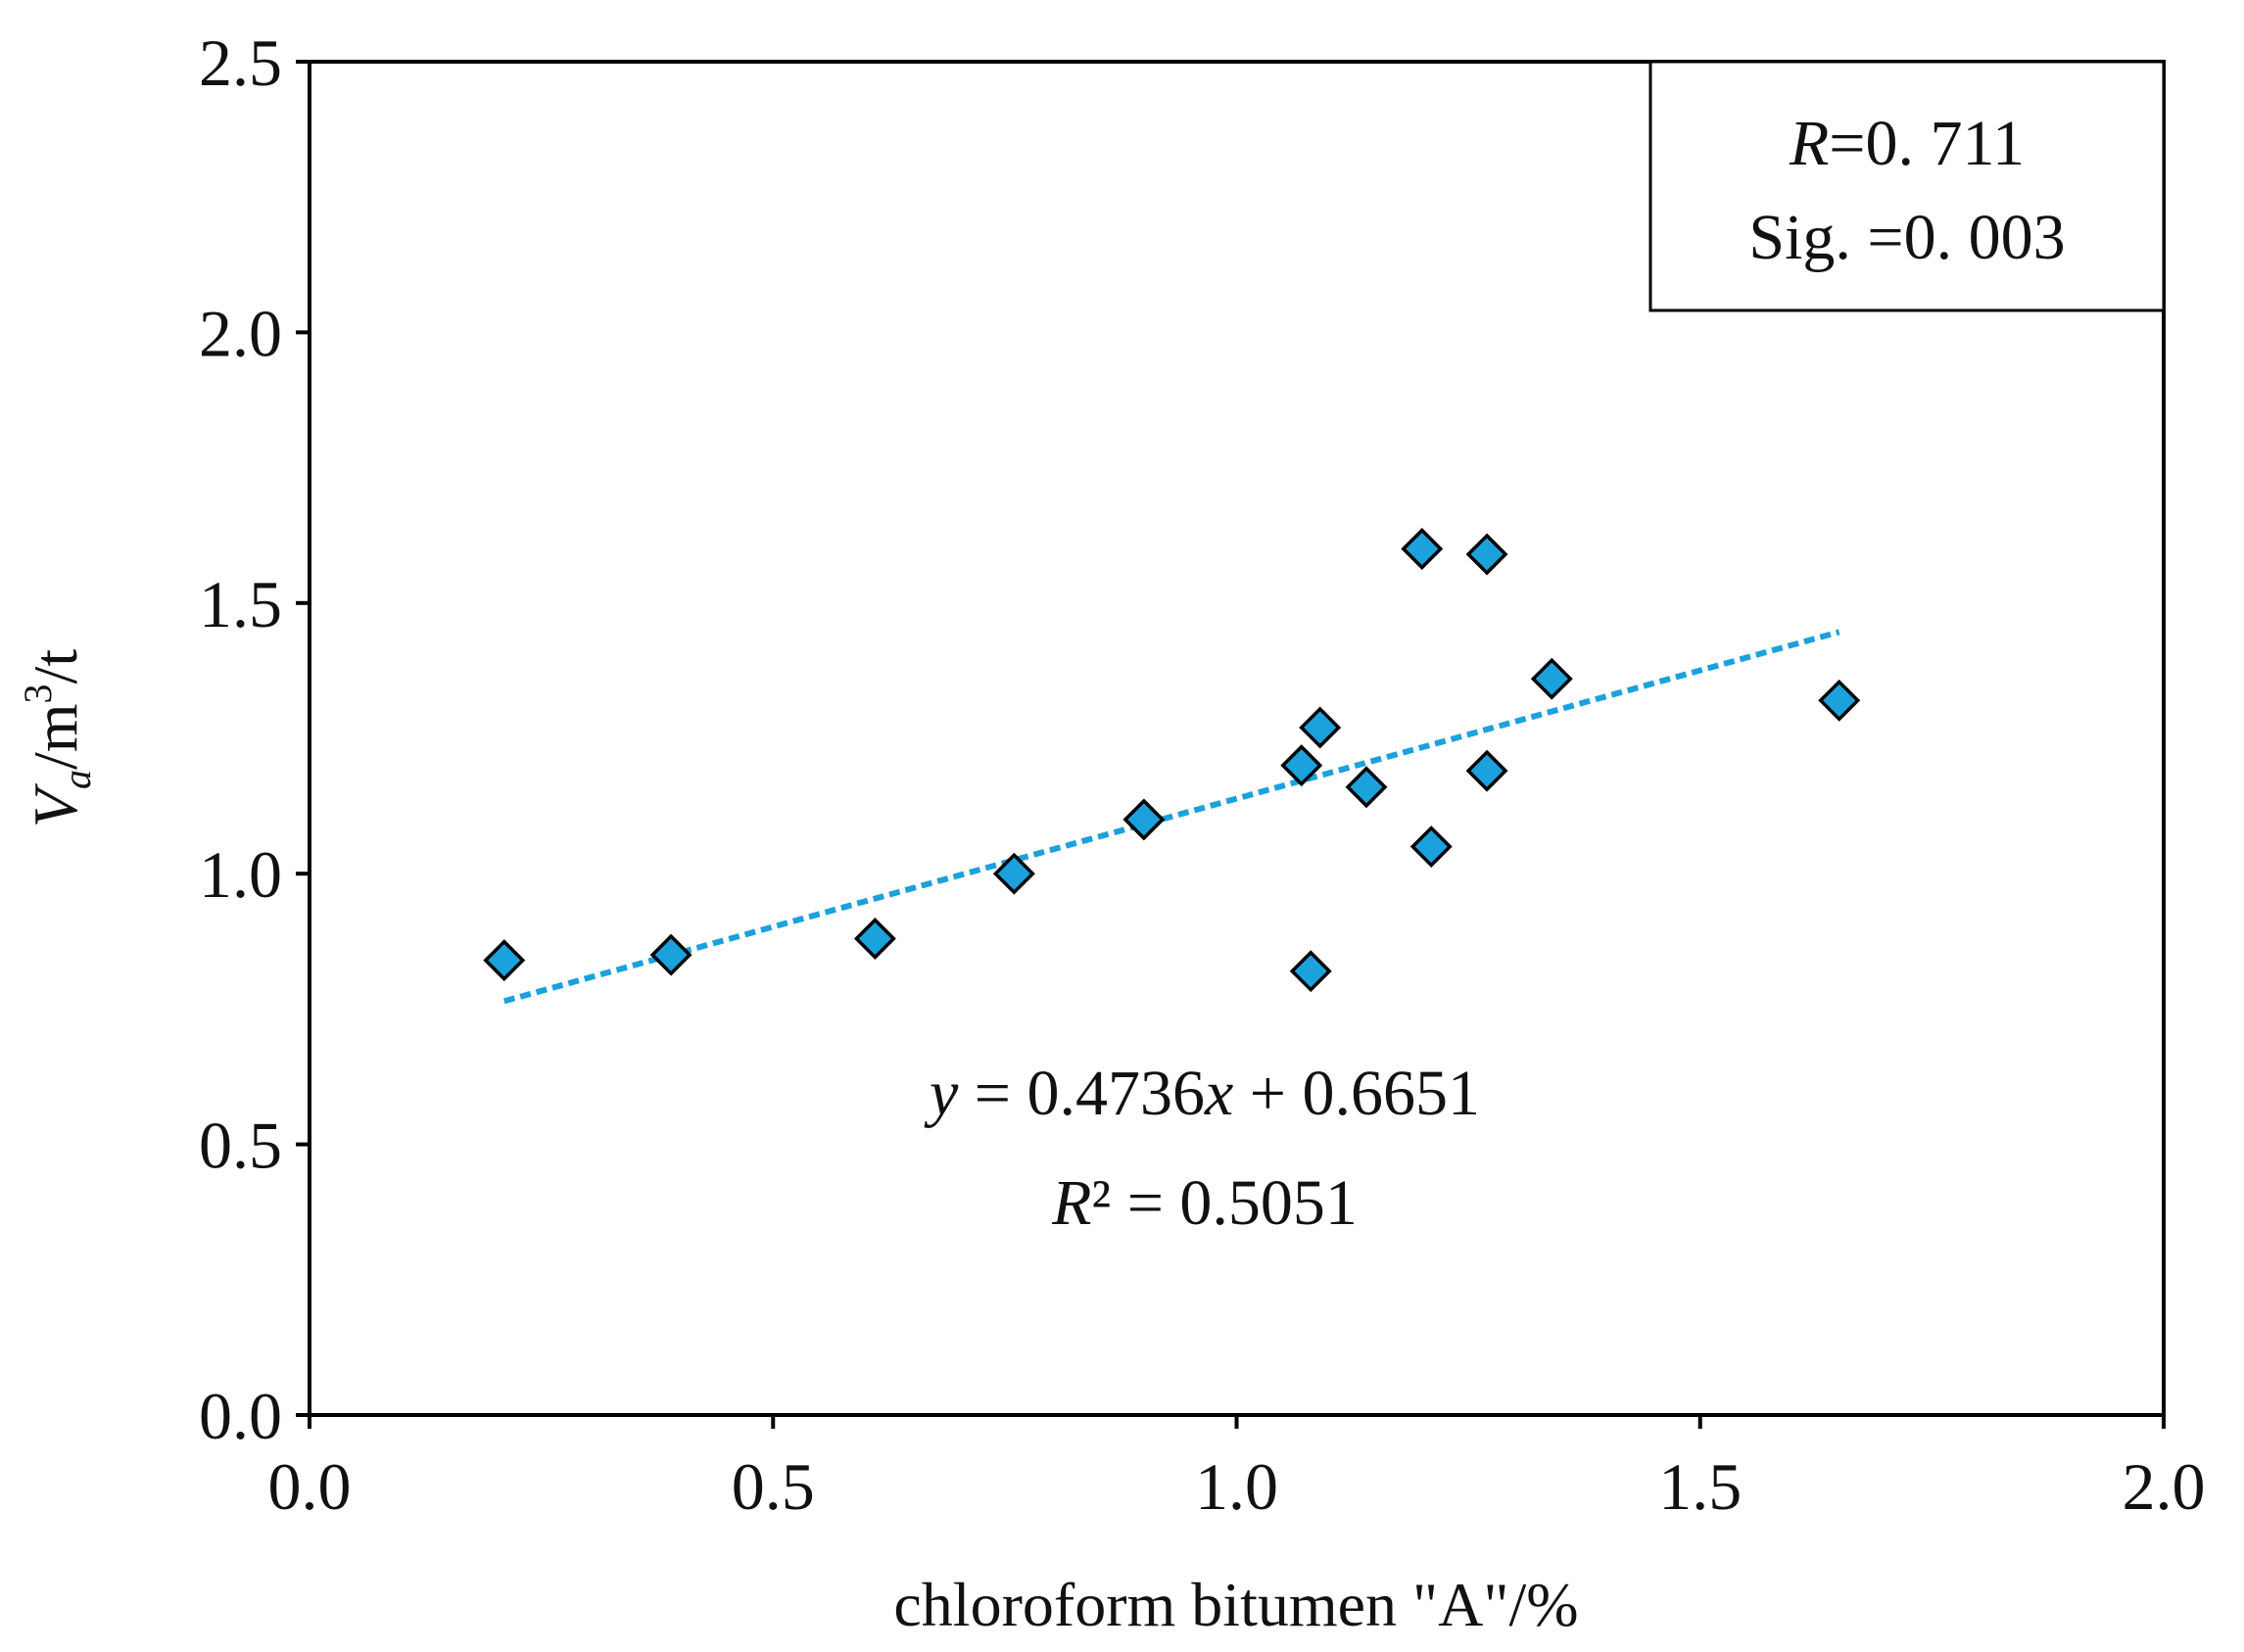 The image size is (2244, 1652). I want to click on trendline, so click(1171, 817).